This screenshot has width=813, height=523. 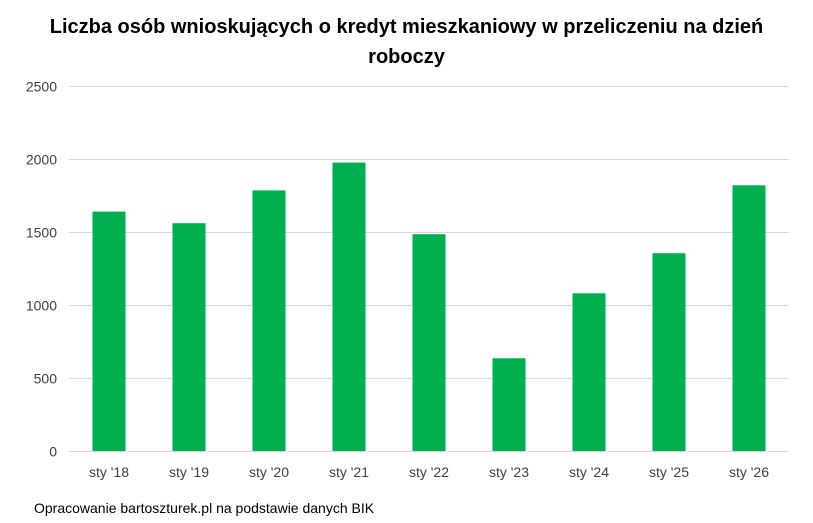 What do you see at coordinates (749, 472) in the screenshot?
I see `x-tick-label: sty '26` at bounding box center [749, 472].